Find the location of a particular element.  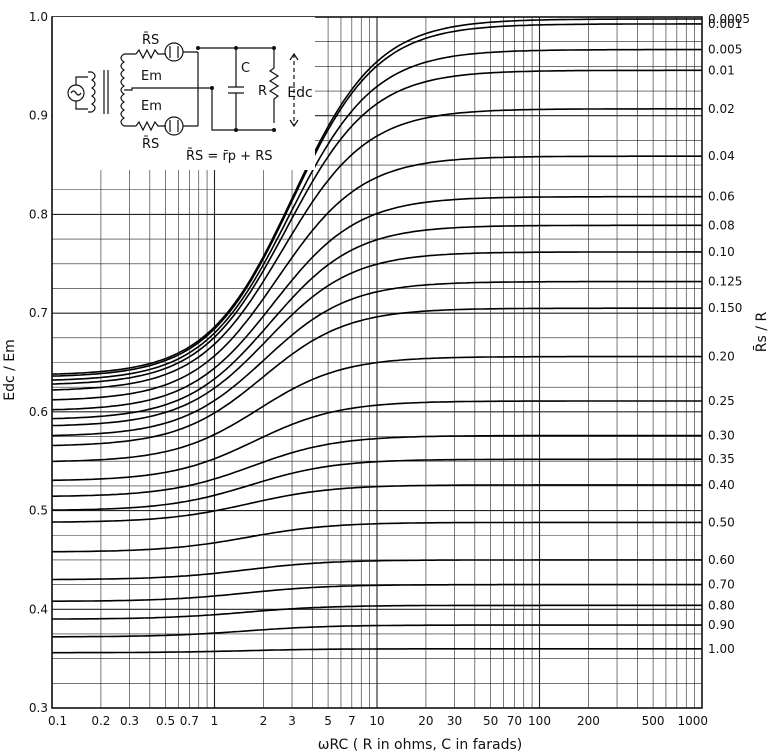

inset-background is located at coordinates (184, 93).